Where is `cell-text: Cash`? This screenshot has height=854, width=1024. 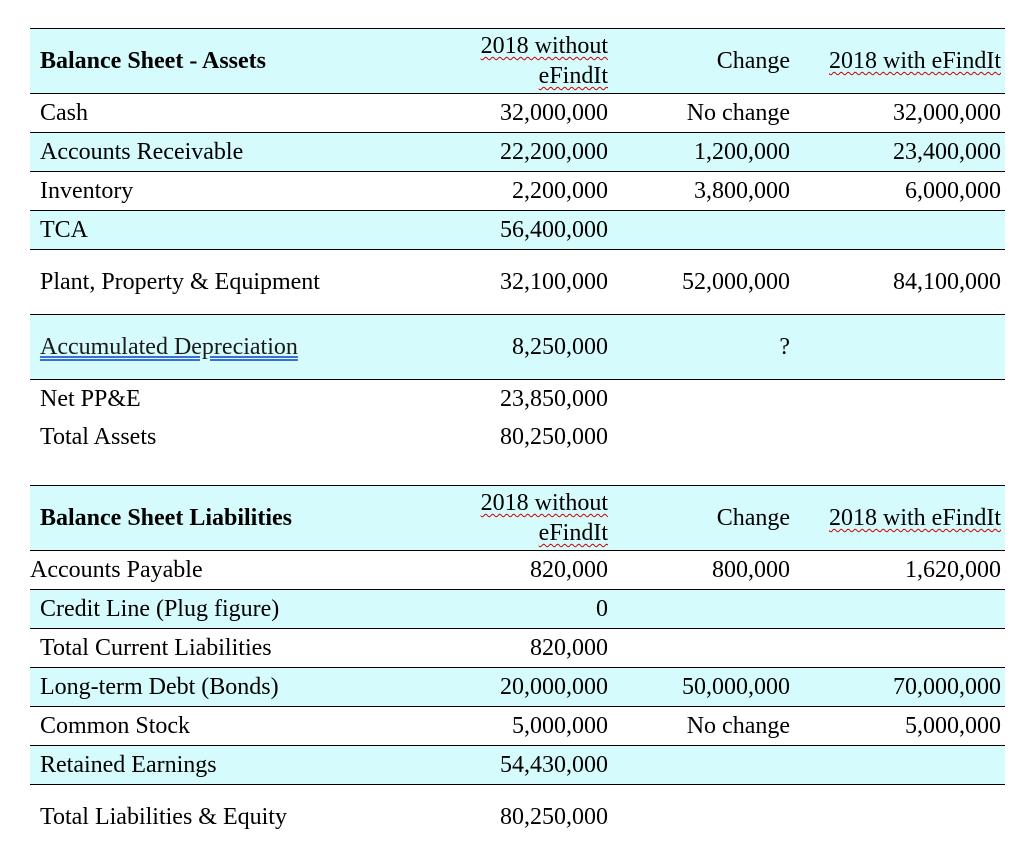
cell-text: Cash is located at coordinates (64, 113).